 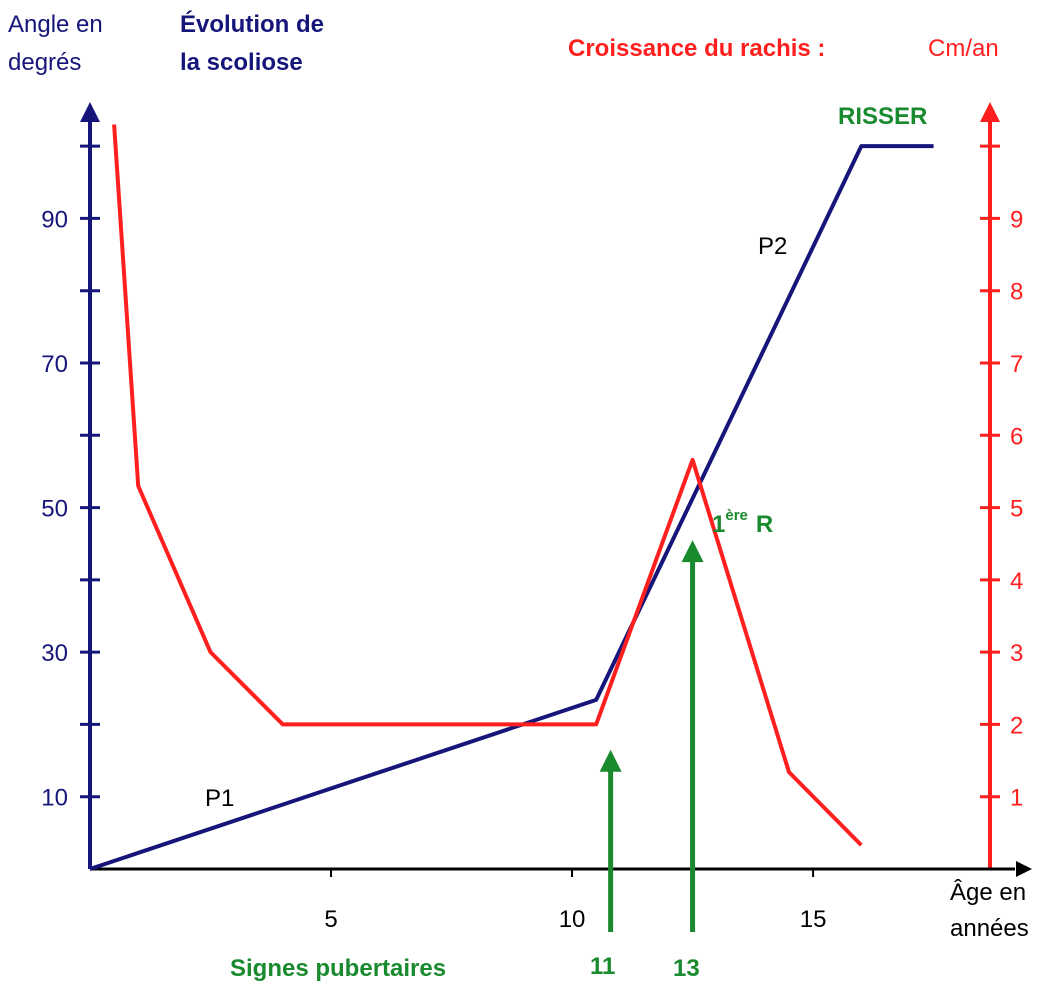 What do you see at coordinates (772, 246) in the screenshot?
I see `phase-label: P2` at bounding box center [772, 246].